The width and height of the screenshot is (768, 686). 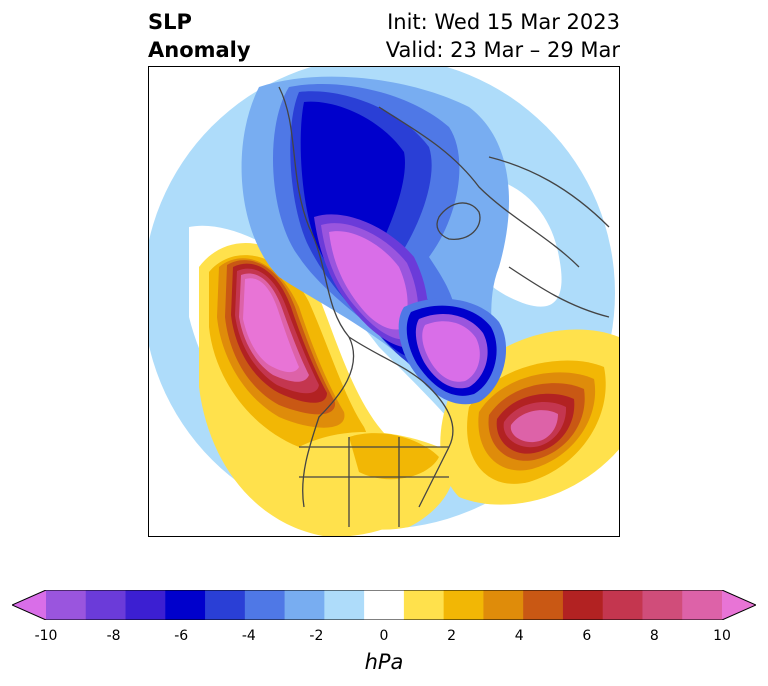 What do you see at coordinates (181, 636) in the screenshot?
I see `colorbar-tick-label: -6` at bounding box center [181, 636].